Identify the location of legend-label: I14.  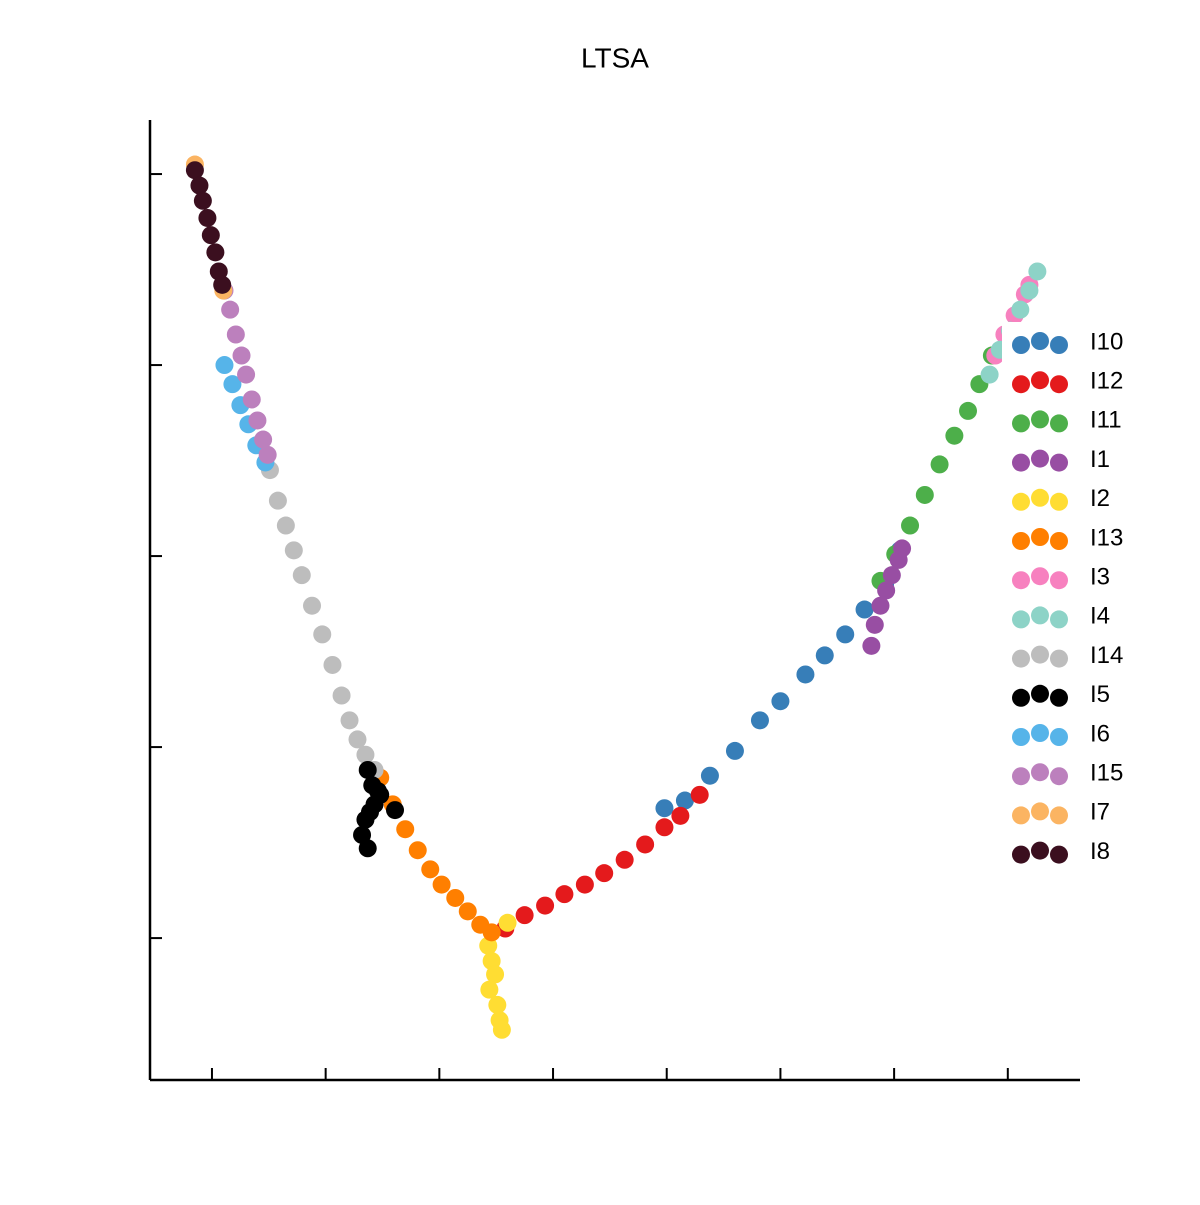
(1106, 655).